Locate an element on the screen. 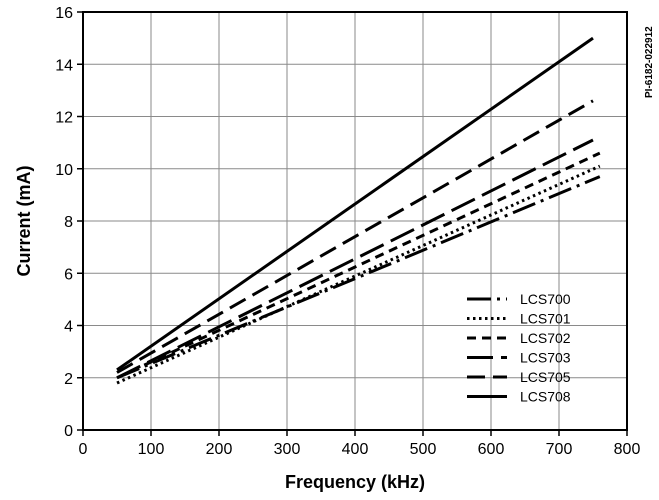 This screenshot has width=659, height=500. legend-label-lcs703: LCS703 is located at coordinates (545, 358).